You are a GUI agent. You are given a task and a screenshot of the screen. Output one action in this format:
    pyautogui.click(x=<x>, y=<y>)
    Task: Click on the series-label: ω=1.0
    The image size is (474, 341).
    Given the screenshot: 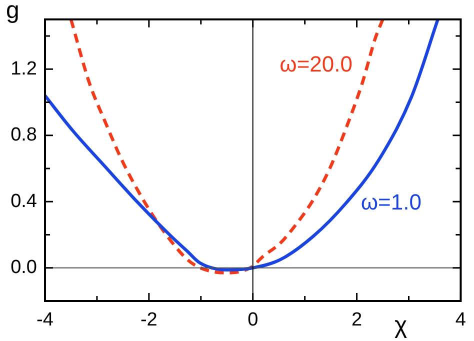 What is the action you would take?
    pyautogui.click(x=391, y=201)
    